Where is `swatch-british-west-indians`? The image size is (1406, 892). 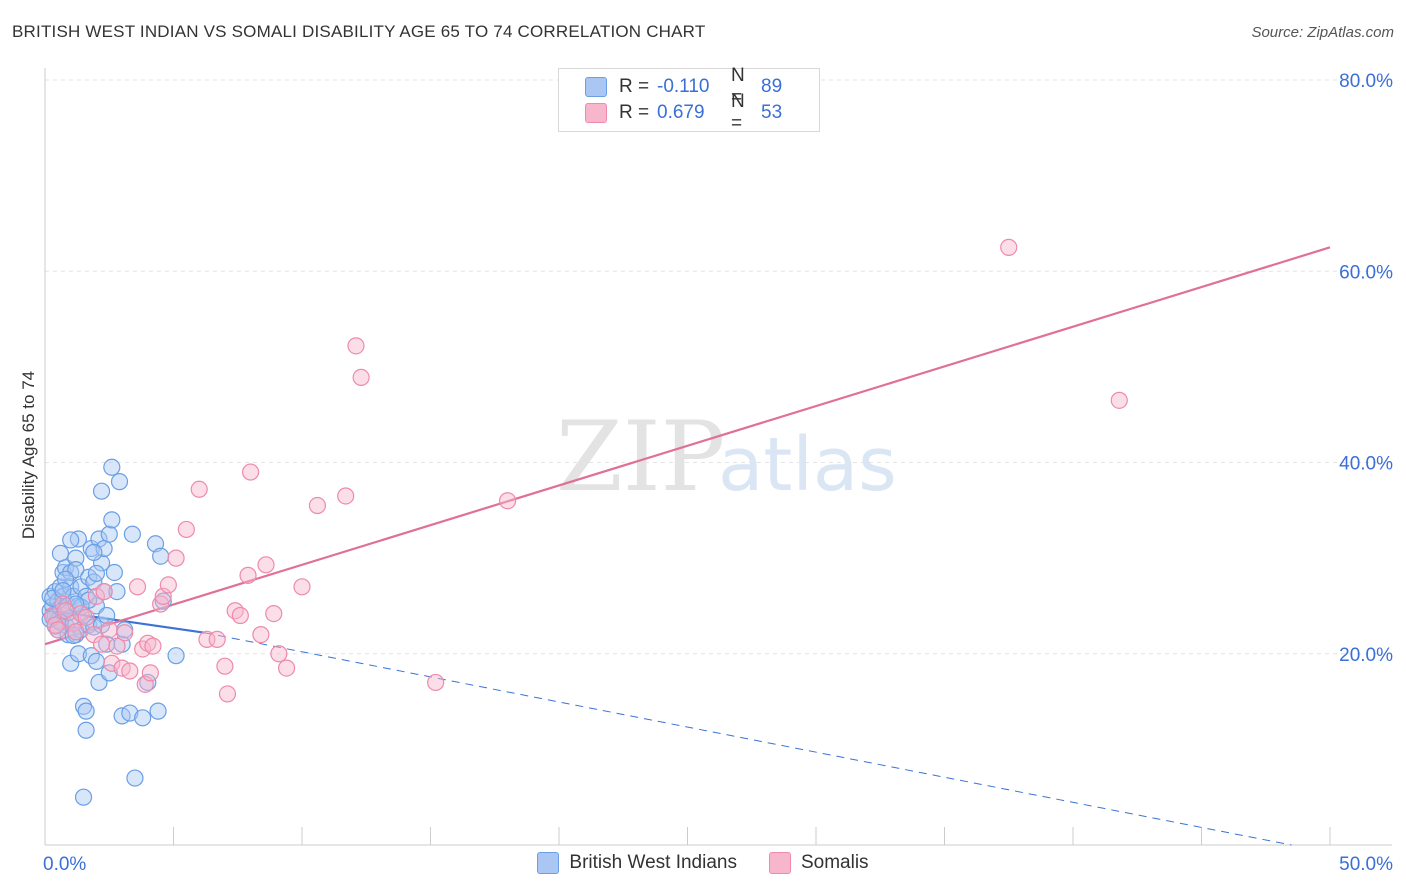 swatch-british-west-indians is located at coordinates (596, 87).